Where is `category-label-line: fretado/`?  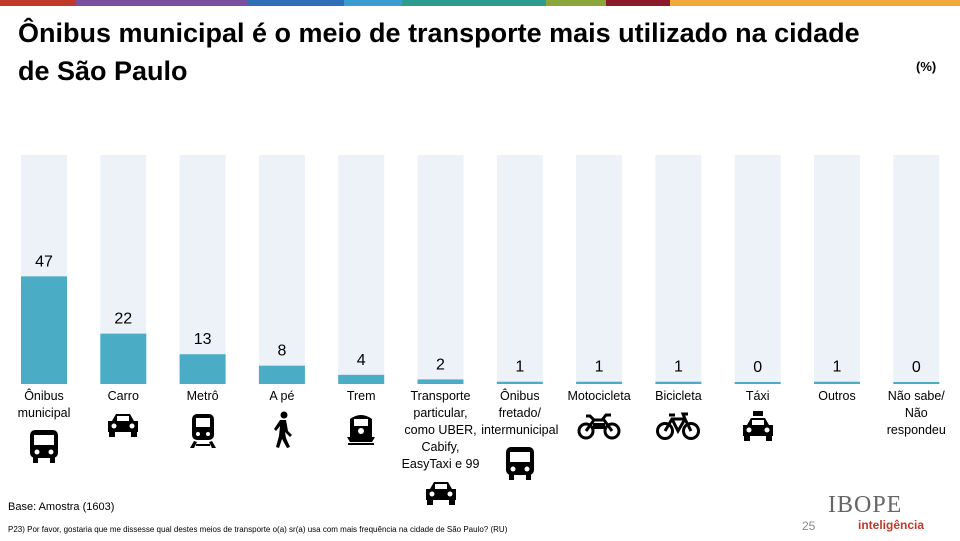
category-label-line: fretado/ is located at coordinates (519, 413).